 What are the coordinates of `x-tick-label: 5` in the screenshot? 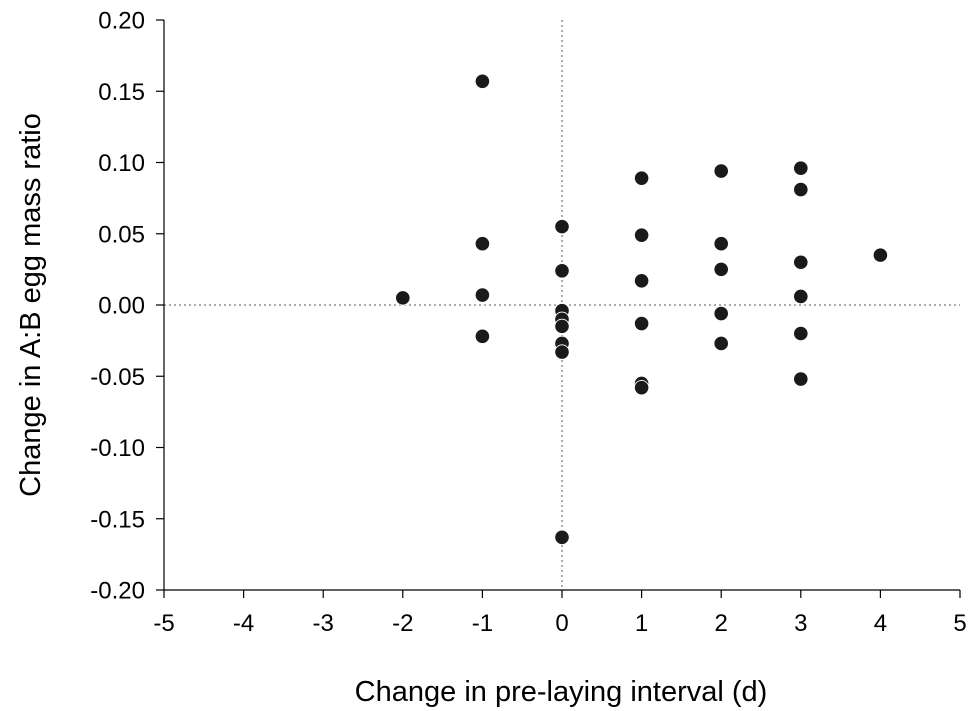 It's located at (959, 623).